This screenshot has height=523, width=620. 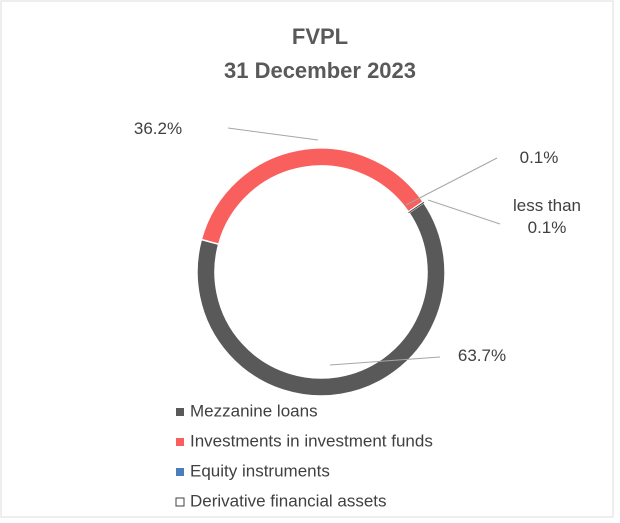 I want to click on legend-label: Derivative financial assets, so click(x=288, y=500).